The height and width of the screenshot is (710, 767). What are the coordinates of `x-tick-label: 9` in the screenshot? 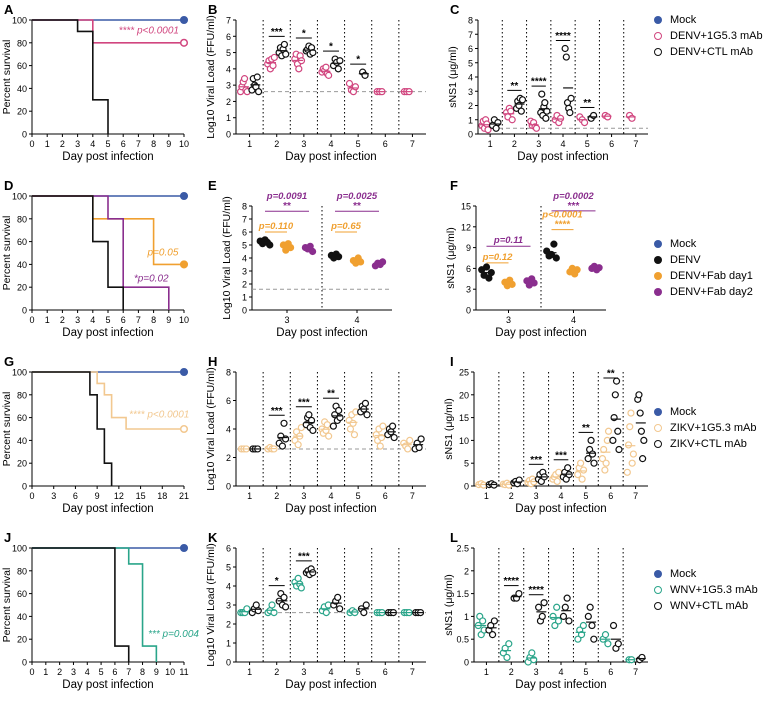 It's located at (156, 672).